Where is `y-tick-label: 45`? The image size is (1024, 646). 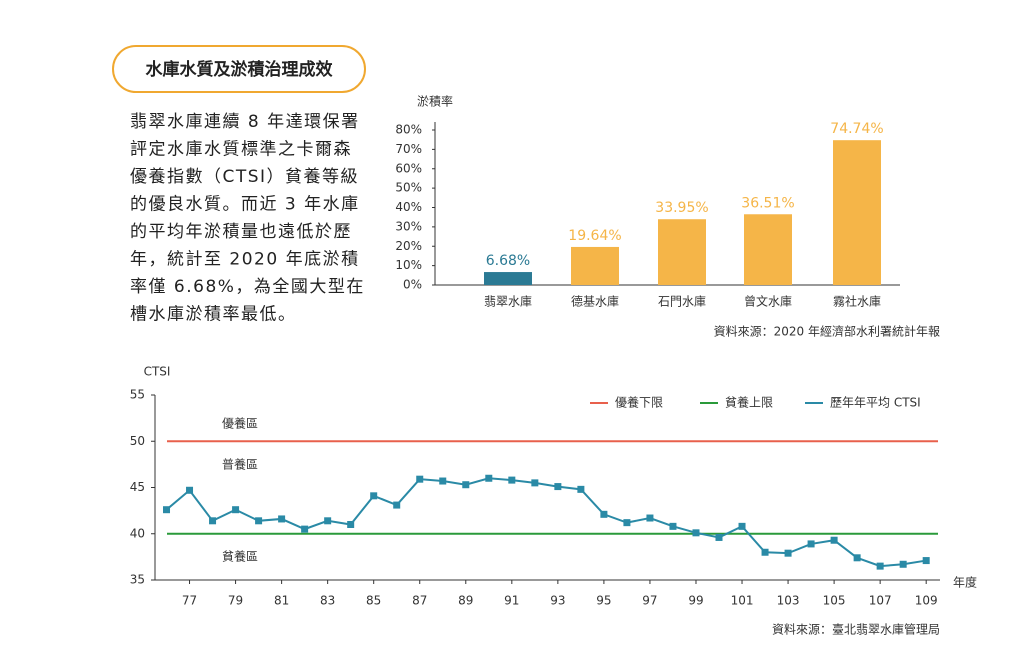 y-tick-label: 45 is located at coordinates (137, 487).